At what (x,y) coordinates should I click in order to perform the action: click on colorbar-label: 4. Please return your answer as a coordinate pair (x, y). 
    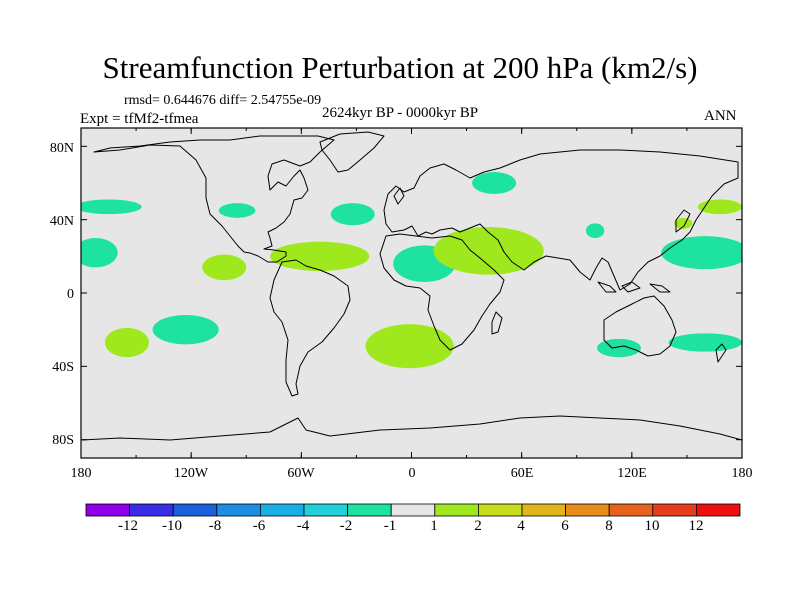
    Looking at the image, I should click on (521, 526).